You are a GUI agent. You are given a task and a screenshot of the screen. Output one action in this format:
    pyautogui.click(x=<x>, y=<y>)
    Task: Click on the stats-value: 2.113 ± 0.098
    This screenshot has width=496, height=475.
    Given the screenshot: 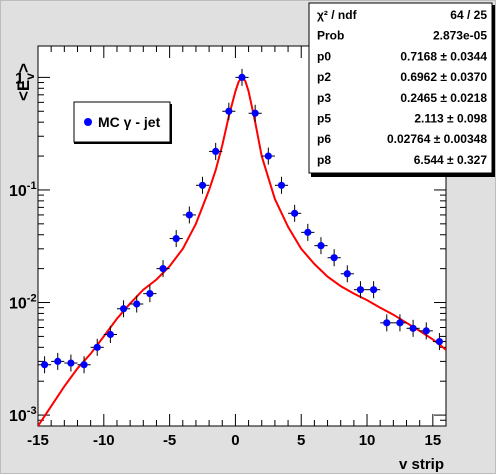 What is the action you would take?
    pyautogui.click(x=450, y=119)
    